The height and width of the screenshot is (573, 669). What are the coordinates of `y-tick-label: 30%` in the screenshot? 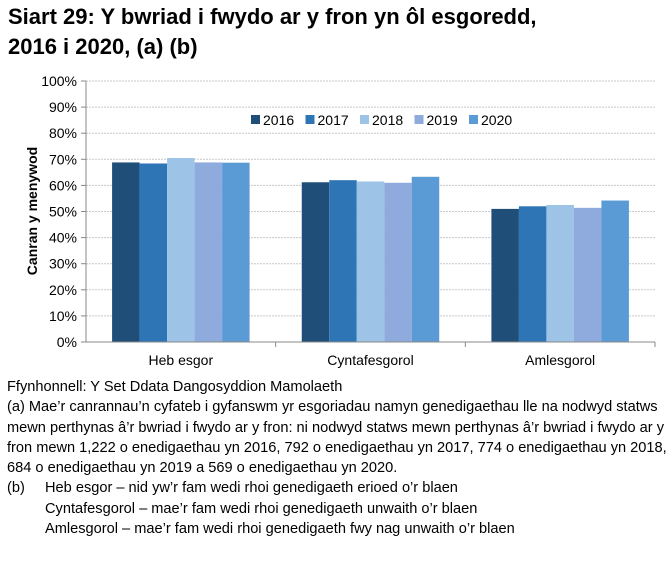 It's located at (63, 264).